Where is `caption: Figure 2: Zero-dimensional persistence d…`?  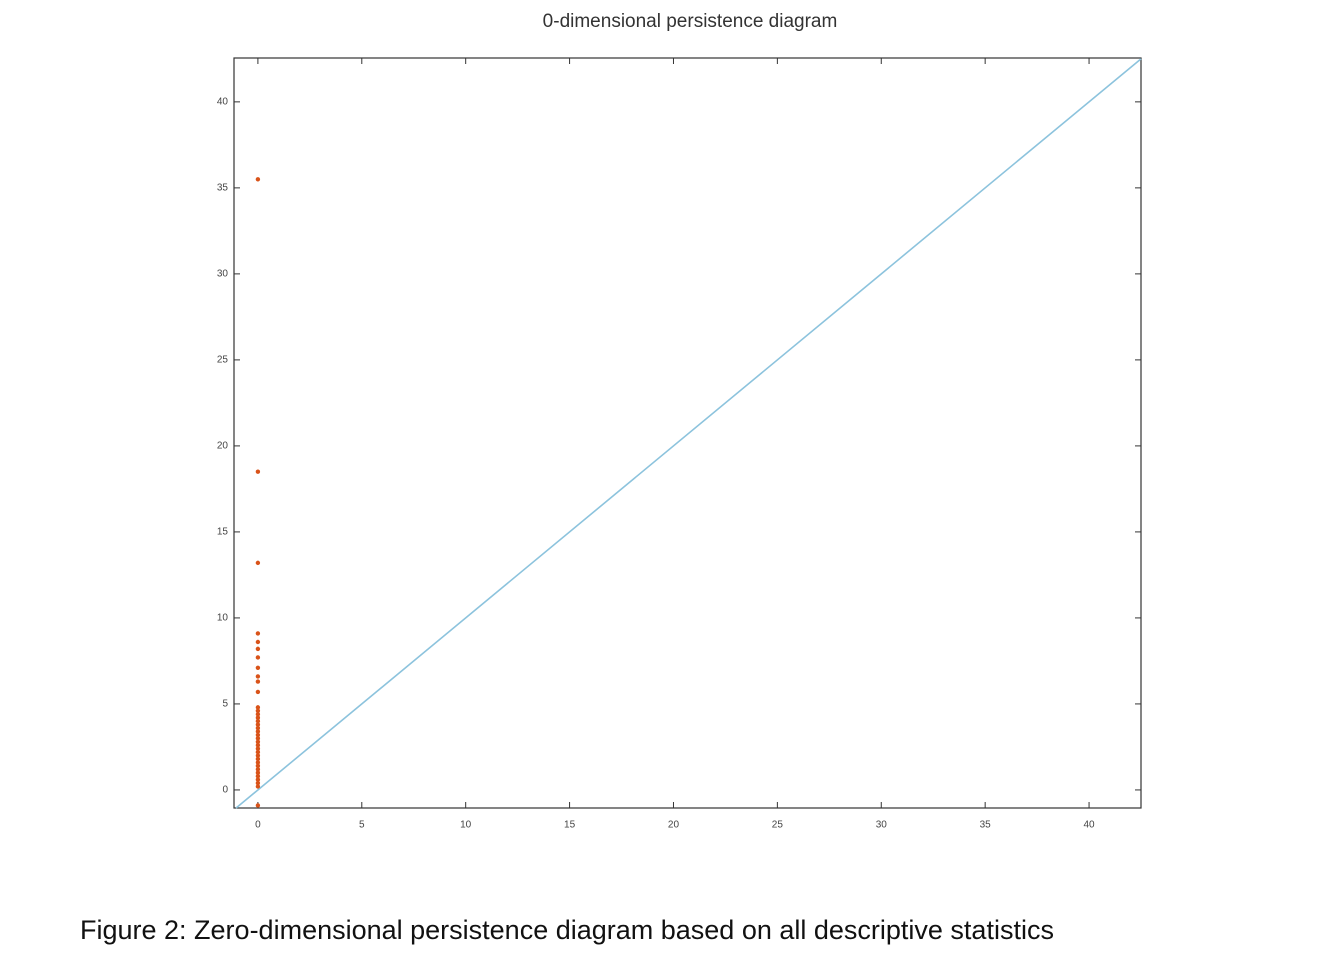
caption: Figure 2: Zero-dimensional persistence d… is located at coordinates (567, 930).